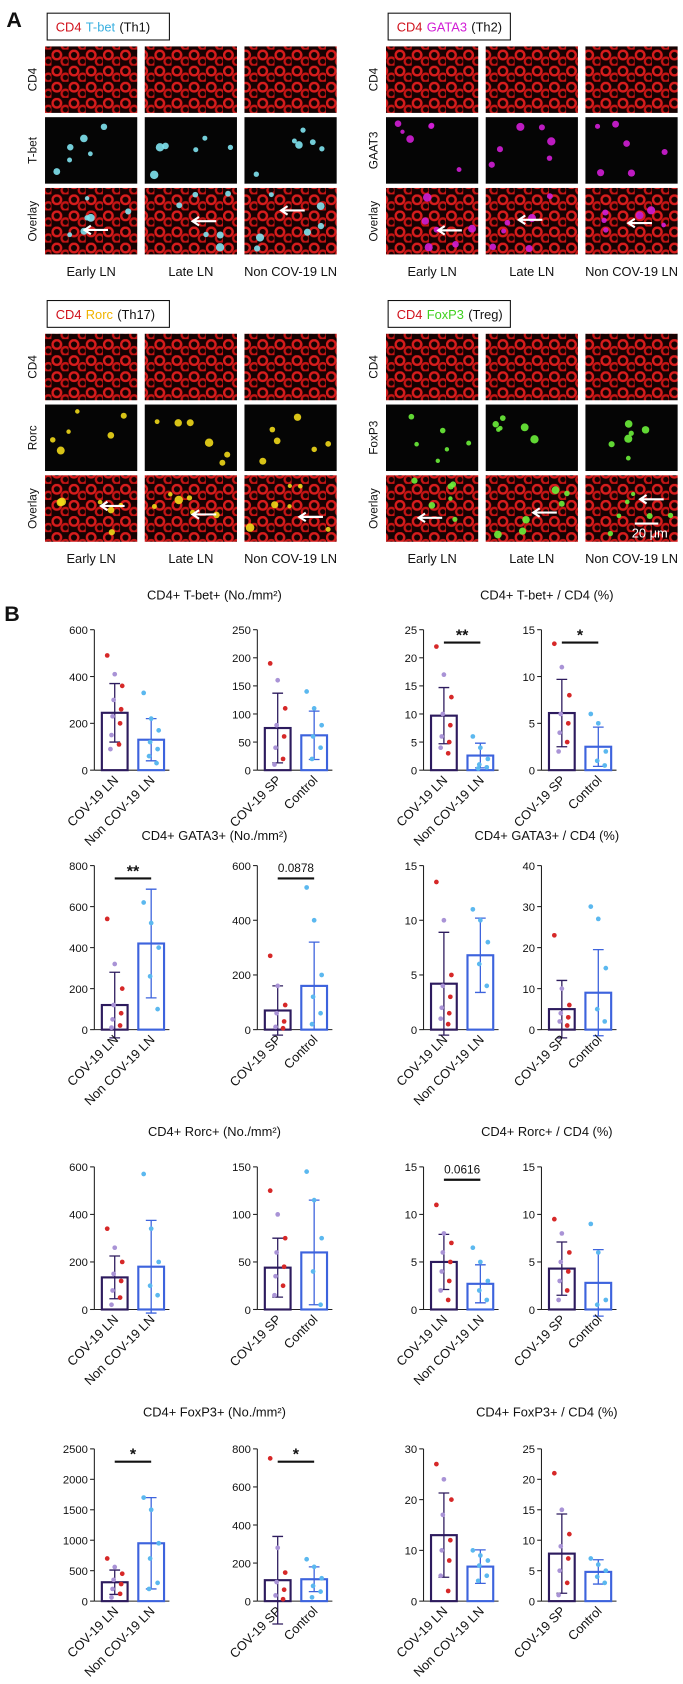  Describe the element at coordinates (241, 631) in the screenshot. I see `y-tick-label: 250` at that location.